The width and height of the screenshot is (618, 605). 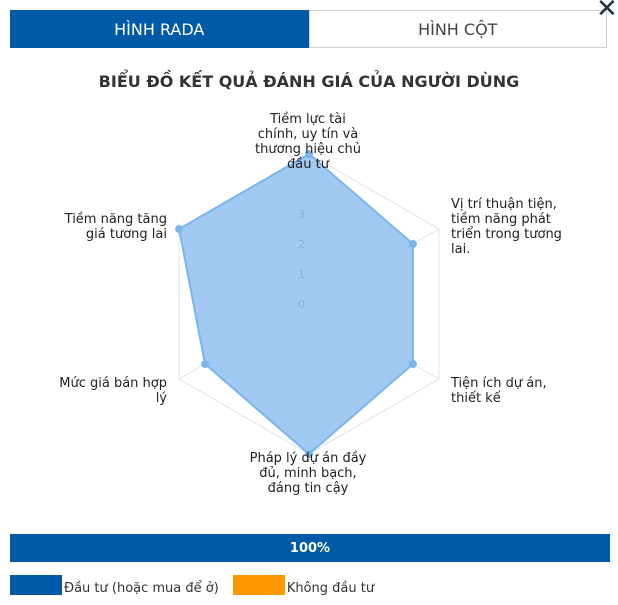 I want to click on chart-tabs: HÌNH RADA HÌNH CỘT, so click(x=308, y=30).